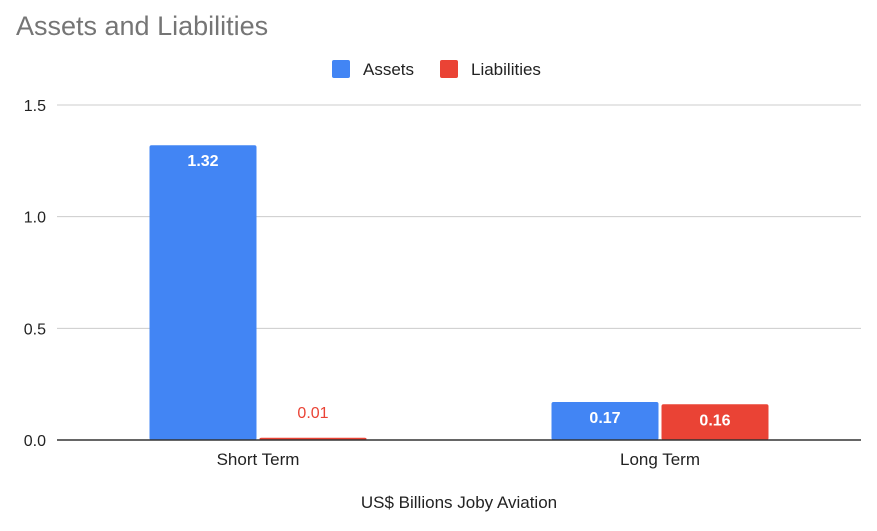 Image resolution: width=877 pixels, height=531 pixels. Describe the element at coordinates (202, 161) in the screenshot. I see `data-label-assets-short-term: 1.32` at that location.